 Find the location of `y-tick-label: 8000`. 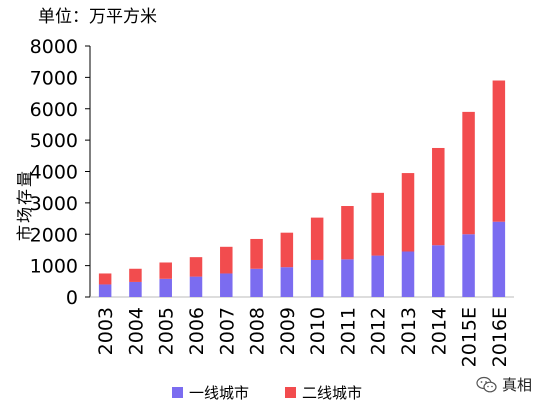

y-tick-label: 8000 is located at coordinates (54, 47).